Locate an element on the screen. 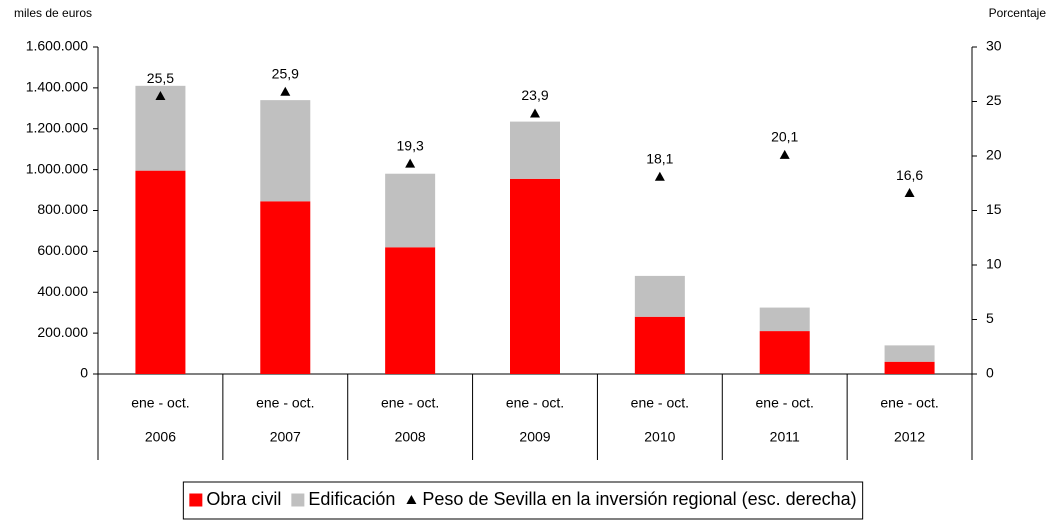 The width and height of the screenshot is (1051, 523). data-label: 20,1 is located at coordinates (784, 137).